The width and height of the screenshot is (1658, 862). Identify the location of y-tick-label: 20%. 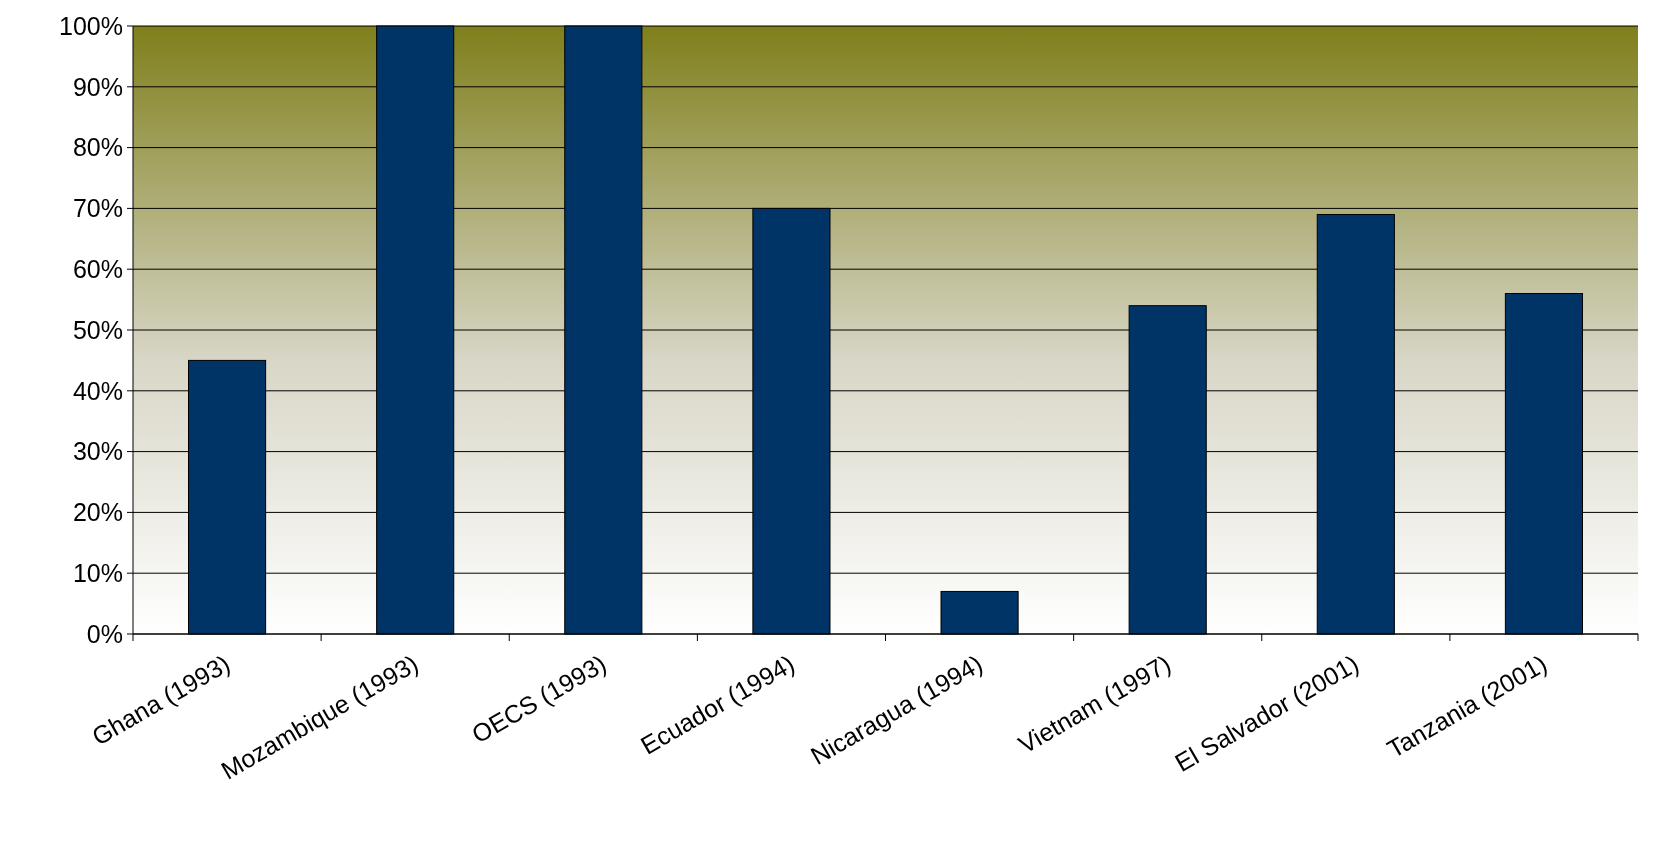
(97, 512).